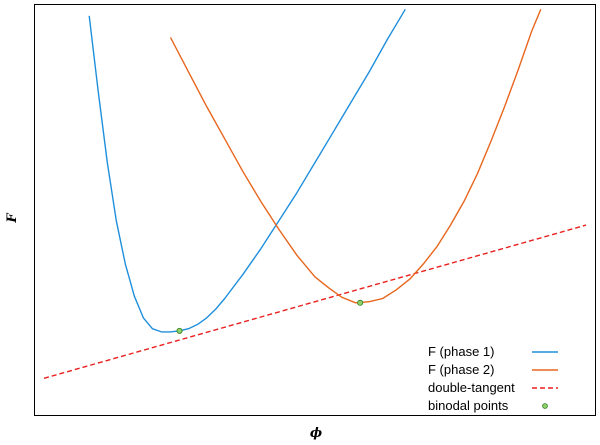 Image resolution: width=600 pixels, height=445 pixels. I want to click on x-axis-label: ϕ, so click(316, 433).